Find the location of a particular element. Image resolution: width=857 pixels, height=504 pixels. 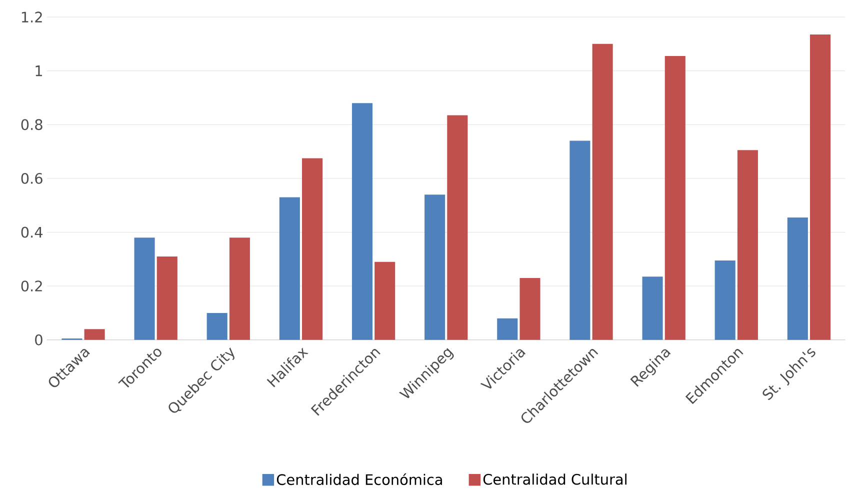

y-tick-label: 0.8 is located at coordinates (31, 124).